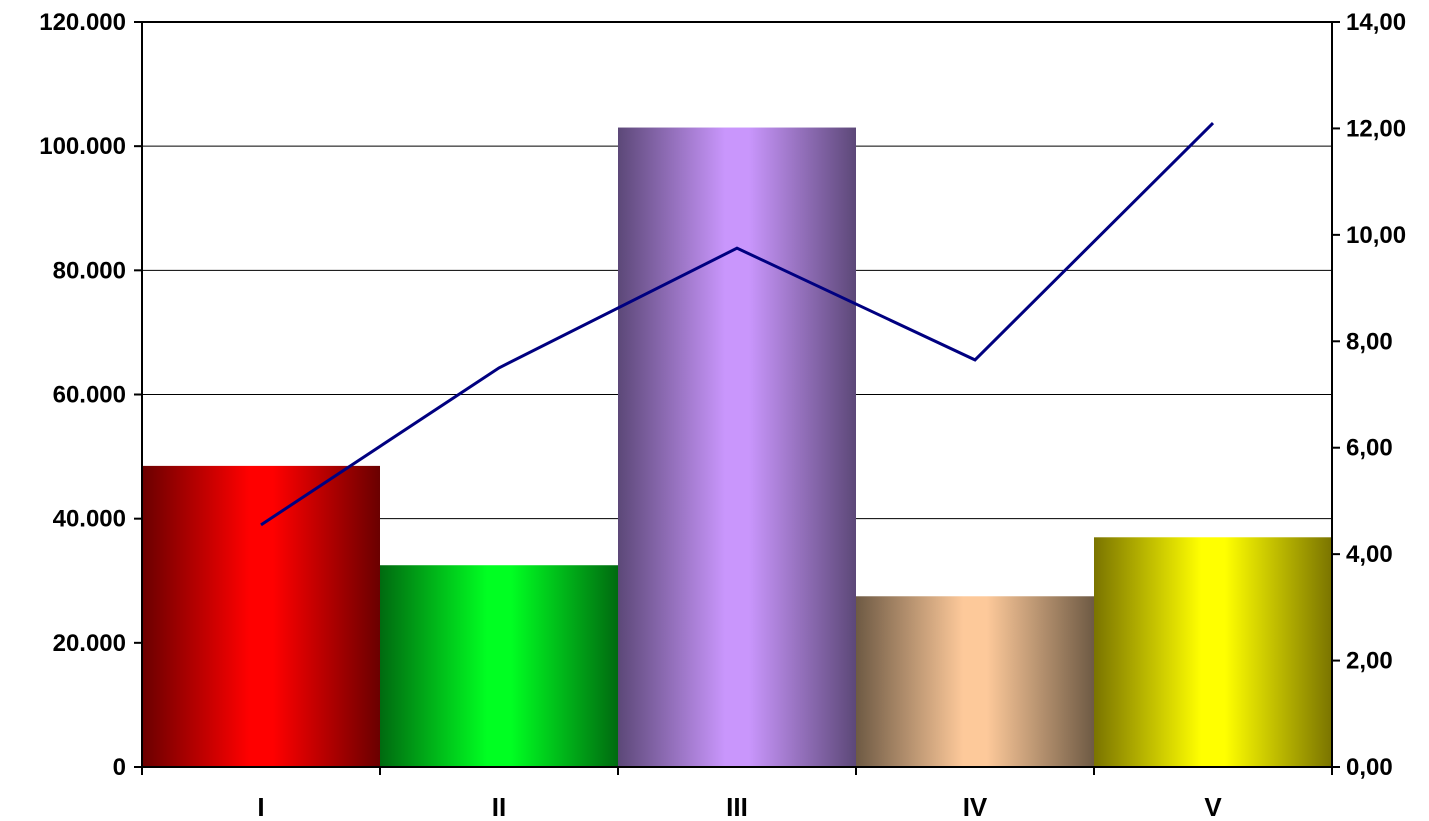 This screenshot has width=1429, height=821. I want to click on y2-tick-label: 4,00, so click(1369, 554).